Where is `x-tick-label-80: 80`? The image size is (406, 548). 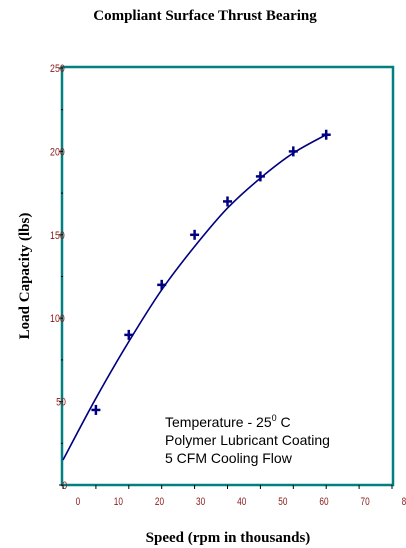 x-tick-label-80: 80 is located at coordinates (404, 502).